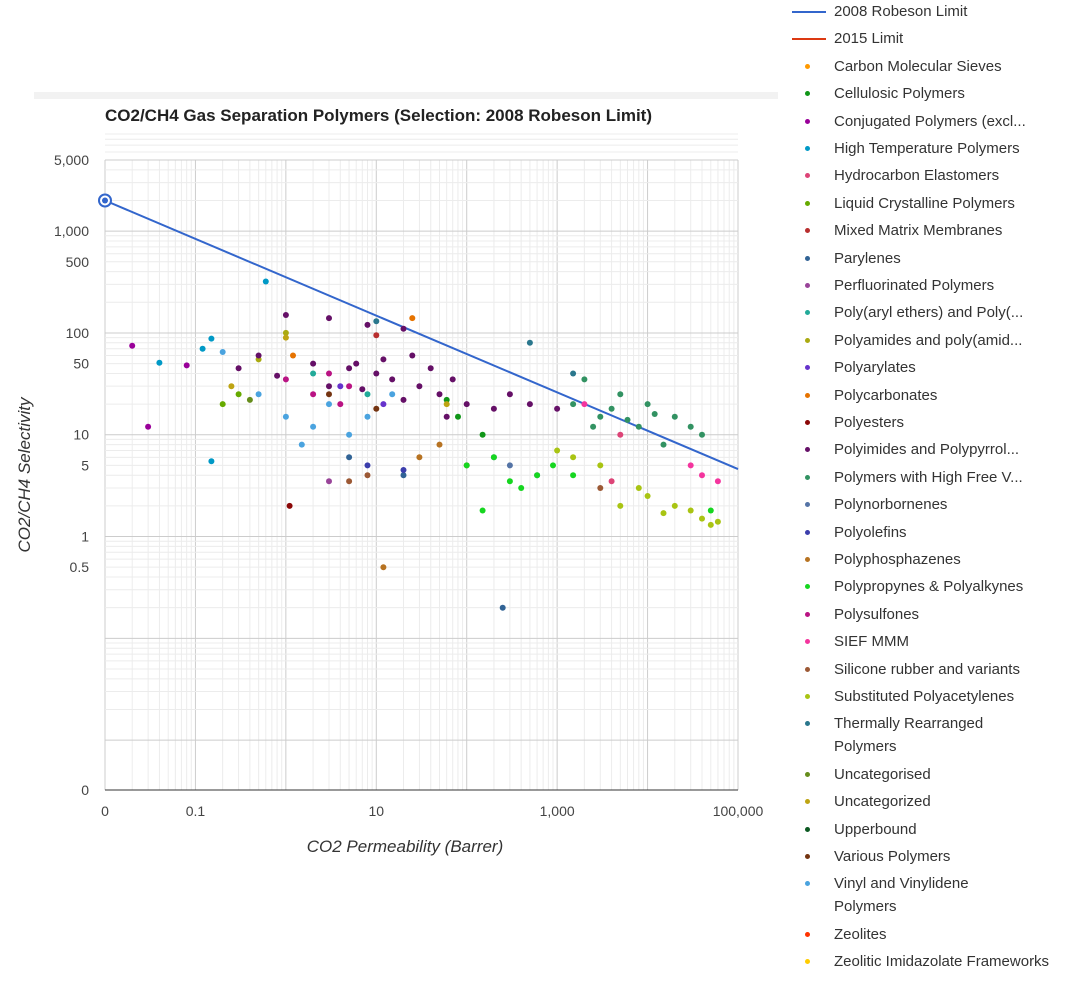 Image resolution: width=1089 pixels, height=981 pixels. What do you see at coordinates (81, 364) in the screenshot?
I see `y-tick-label: 50` at bounding box center [81, 364].